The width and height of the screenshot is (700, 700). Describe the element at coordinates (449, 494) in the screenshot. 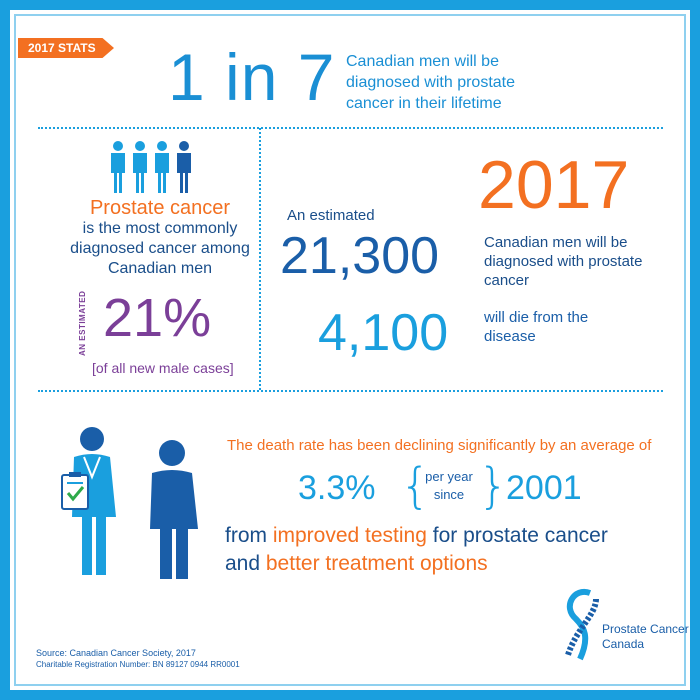

I see `since-label: since` at that location.